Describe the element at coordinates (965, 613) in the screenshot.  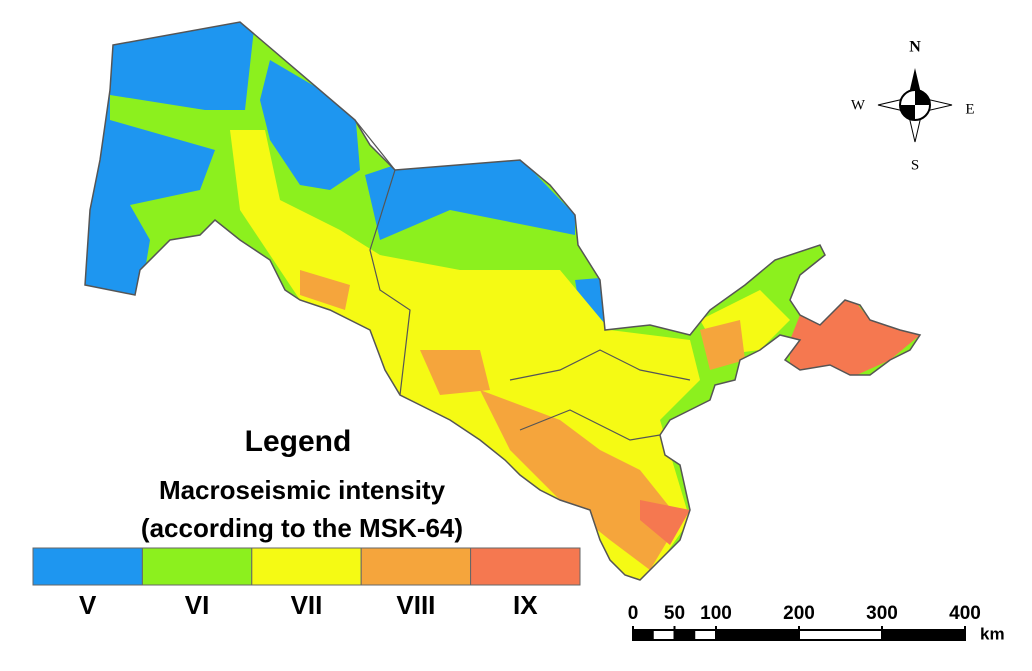
I see `scale-label: 400` at that location.